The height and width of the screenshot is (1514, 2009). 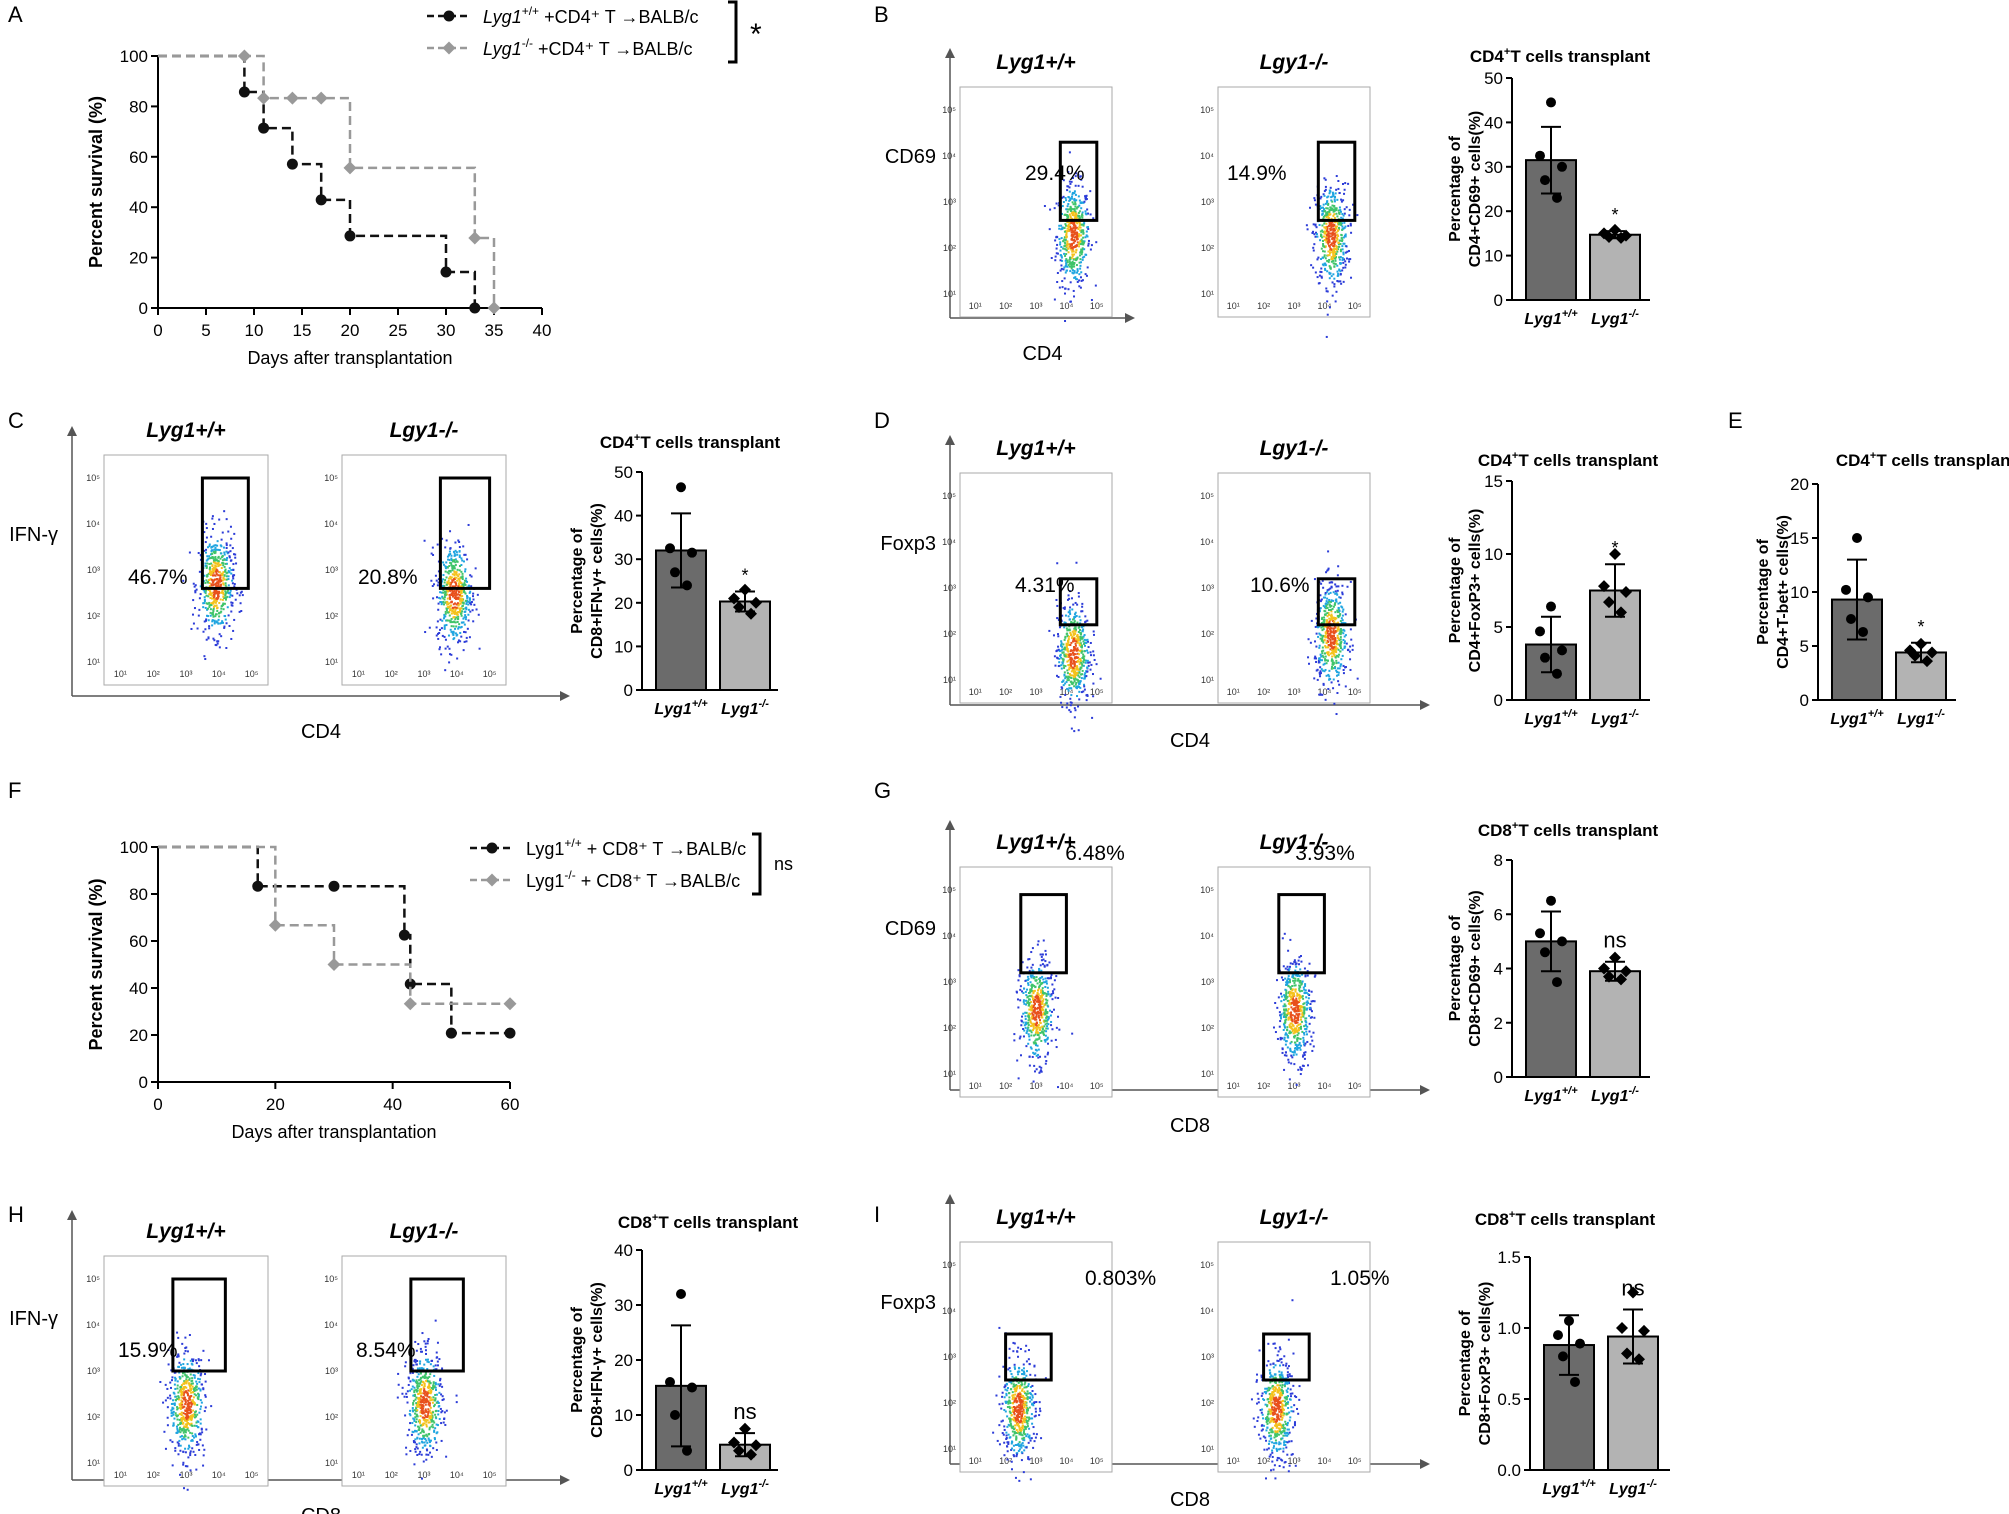 What do you see at coordinates (185, 674) in the screenshot?
I see `flow-x-tick: 10³` at bounding box center [185, 674].